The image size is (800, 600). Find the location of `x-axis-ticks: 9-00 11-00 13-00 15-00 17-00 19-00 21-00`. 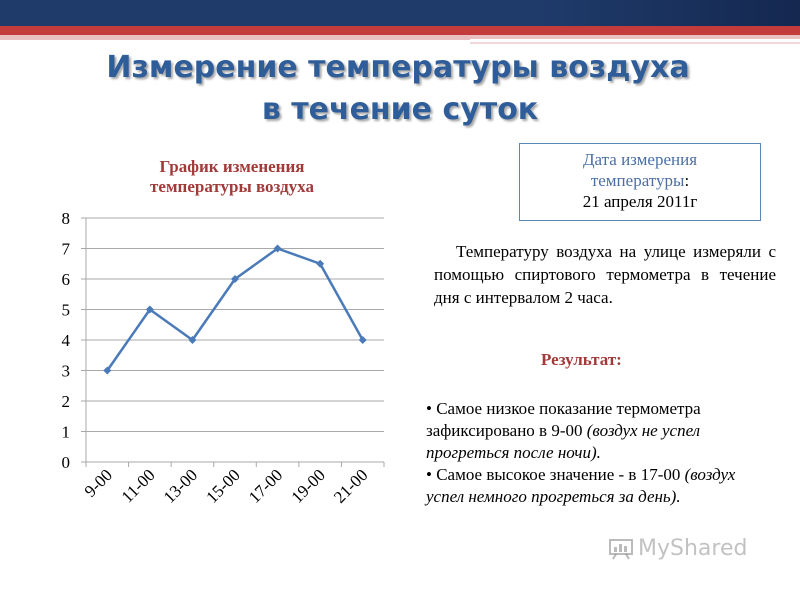

x-axis-ticks: 9-00 11-00 13-00 15-00 17-00 19-00 21-00 is located at coordinates (233, 484).